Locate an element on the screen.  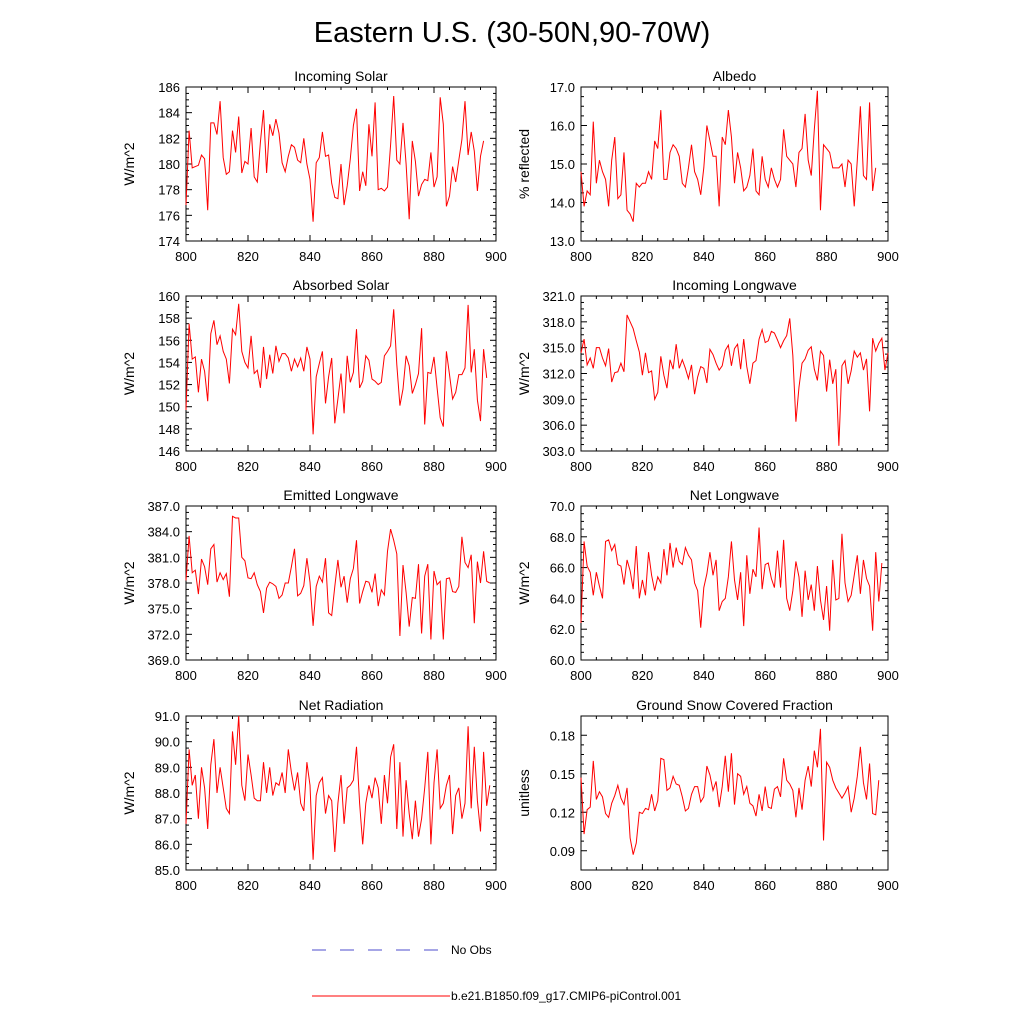
y-tick-label: 150 is located at coordinates (169, 407).